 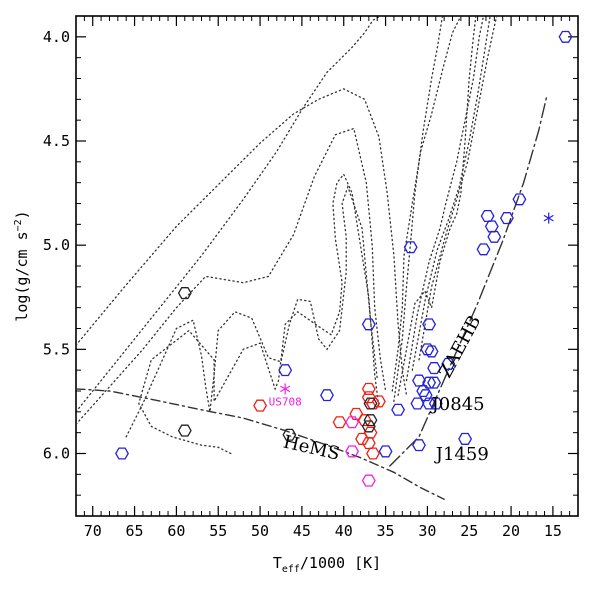 I want to click on track-7-curve, so click(x=418, y=209).